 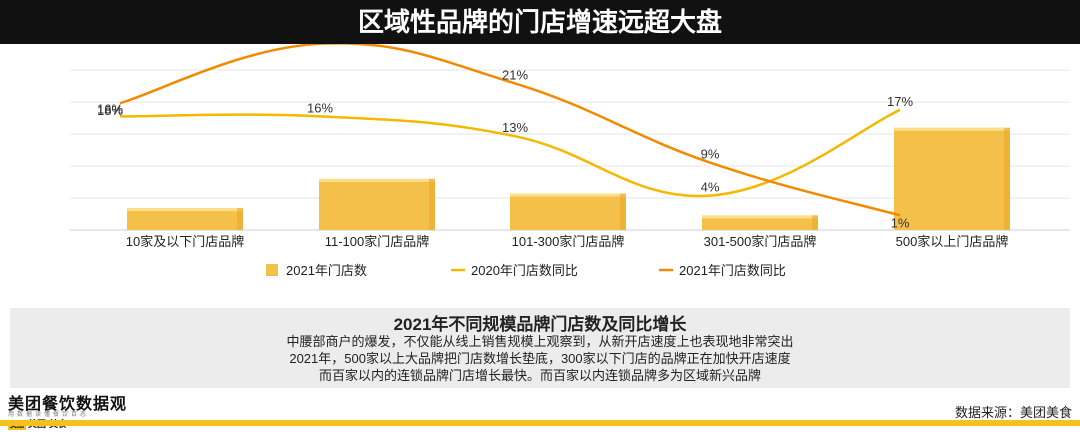 I want to click on legend-label: 2021年门店数, so click(x=326, y=270).